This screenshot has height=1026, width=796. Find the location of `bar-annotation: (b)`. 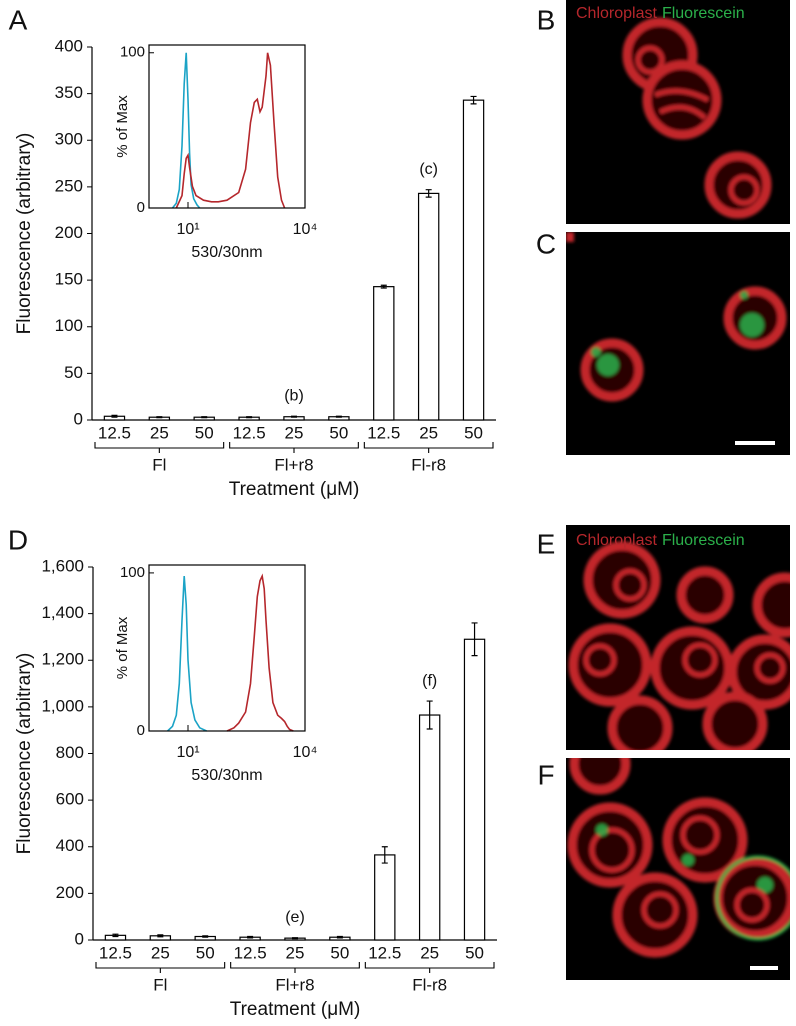

bar-annotation: (b) is located at coordinates (294, 395).